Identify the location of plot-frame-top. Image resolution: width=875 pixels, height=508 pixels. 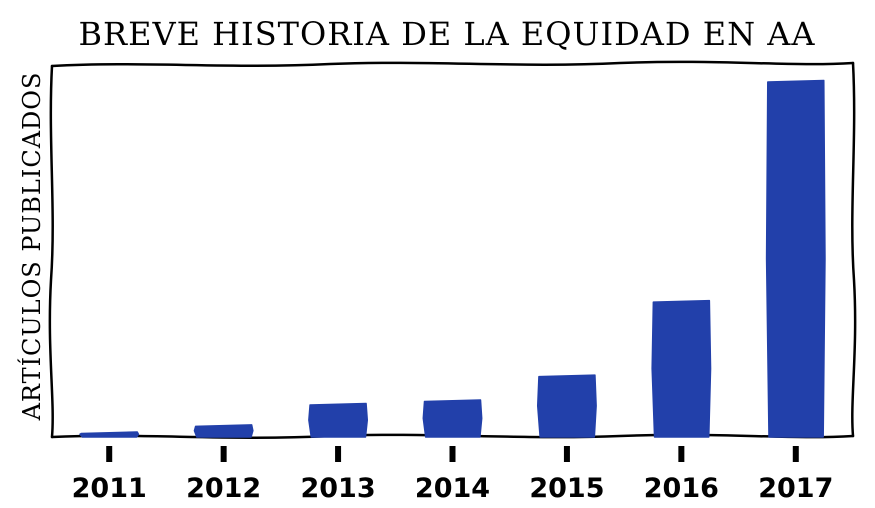
(452, 64).